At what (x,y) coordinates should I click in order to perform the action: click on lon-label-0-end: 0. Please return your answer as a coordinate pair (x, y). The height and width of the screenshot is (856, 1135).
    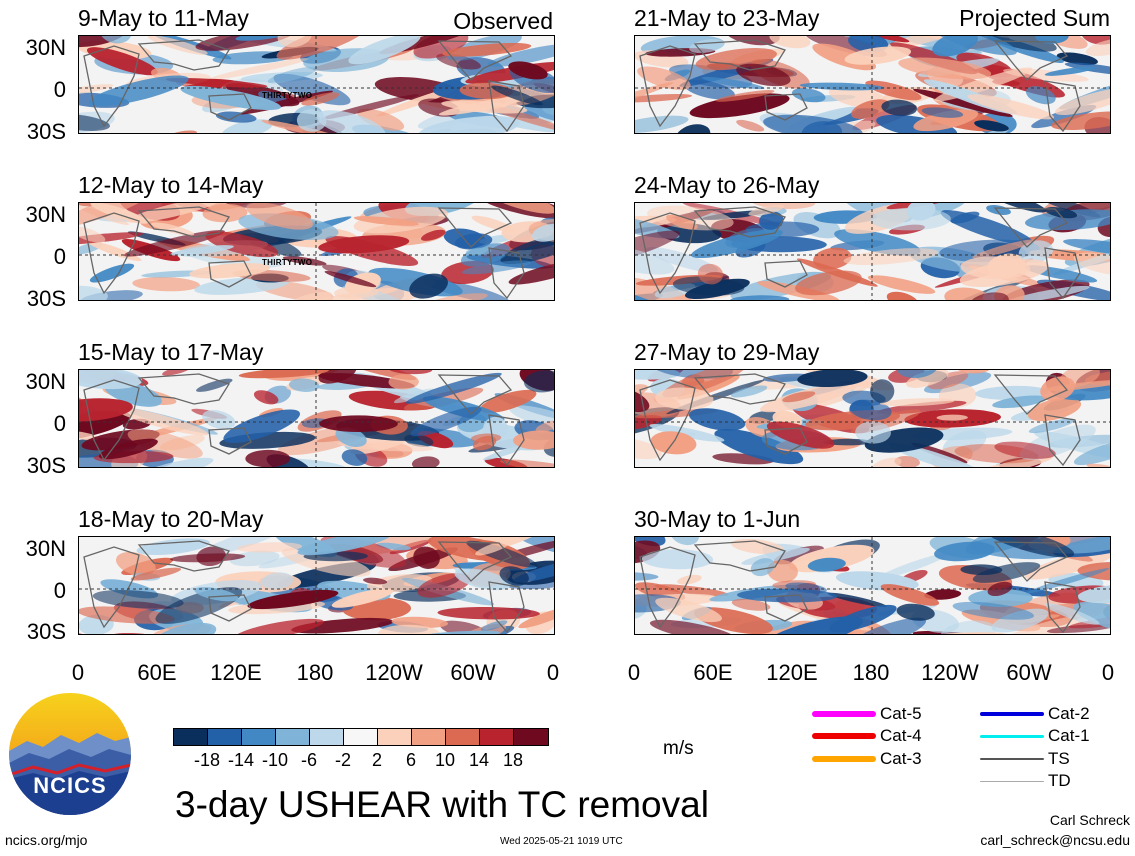
    Looking at the image, I should click on (1108, 672).